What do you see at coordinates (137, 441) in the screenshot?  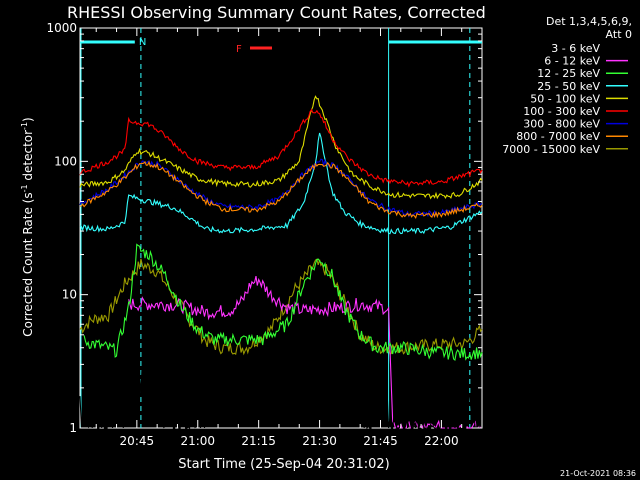 I see `x-tick-label: 20:45` at bounding box center [137, 441].